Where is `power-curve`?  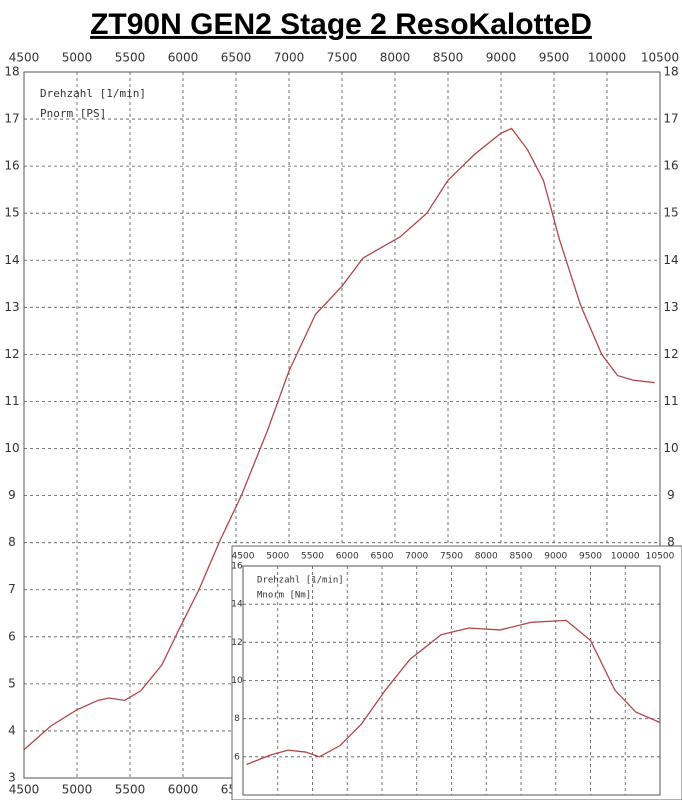 power-curve is located at coordinates (453, 692).